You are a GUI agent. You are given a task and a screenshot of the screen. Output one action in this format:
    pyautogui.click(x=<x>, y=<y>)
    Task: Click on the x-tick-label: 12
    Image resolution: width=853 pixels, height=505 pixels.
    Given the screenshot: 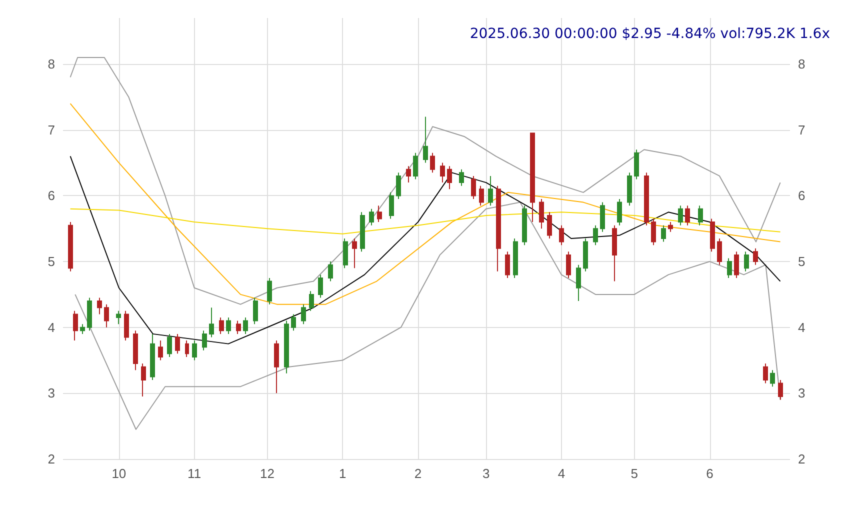 What is the action you would take?
    pyautogui.click(x=267, y=473)
    